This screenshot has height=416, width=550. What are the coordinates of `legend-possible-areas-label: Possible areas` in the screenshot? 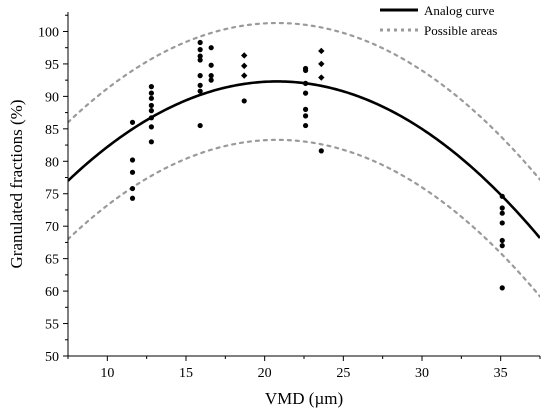 It's located at (460, 30).